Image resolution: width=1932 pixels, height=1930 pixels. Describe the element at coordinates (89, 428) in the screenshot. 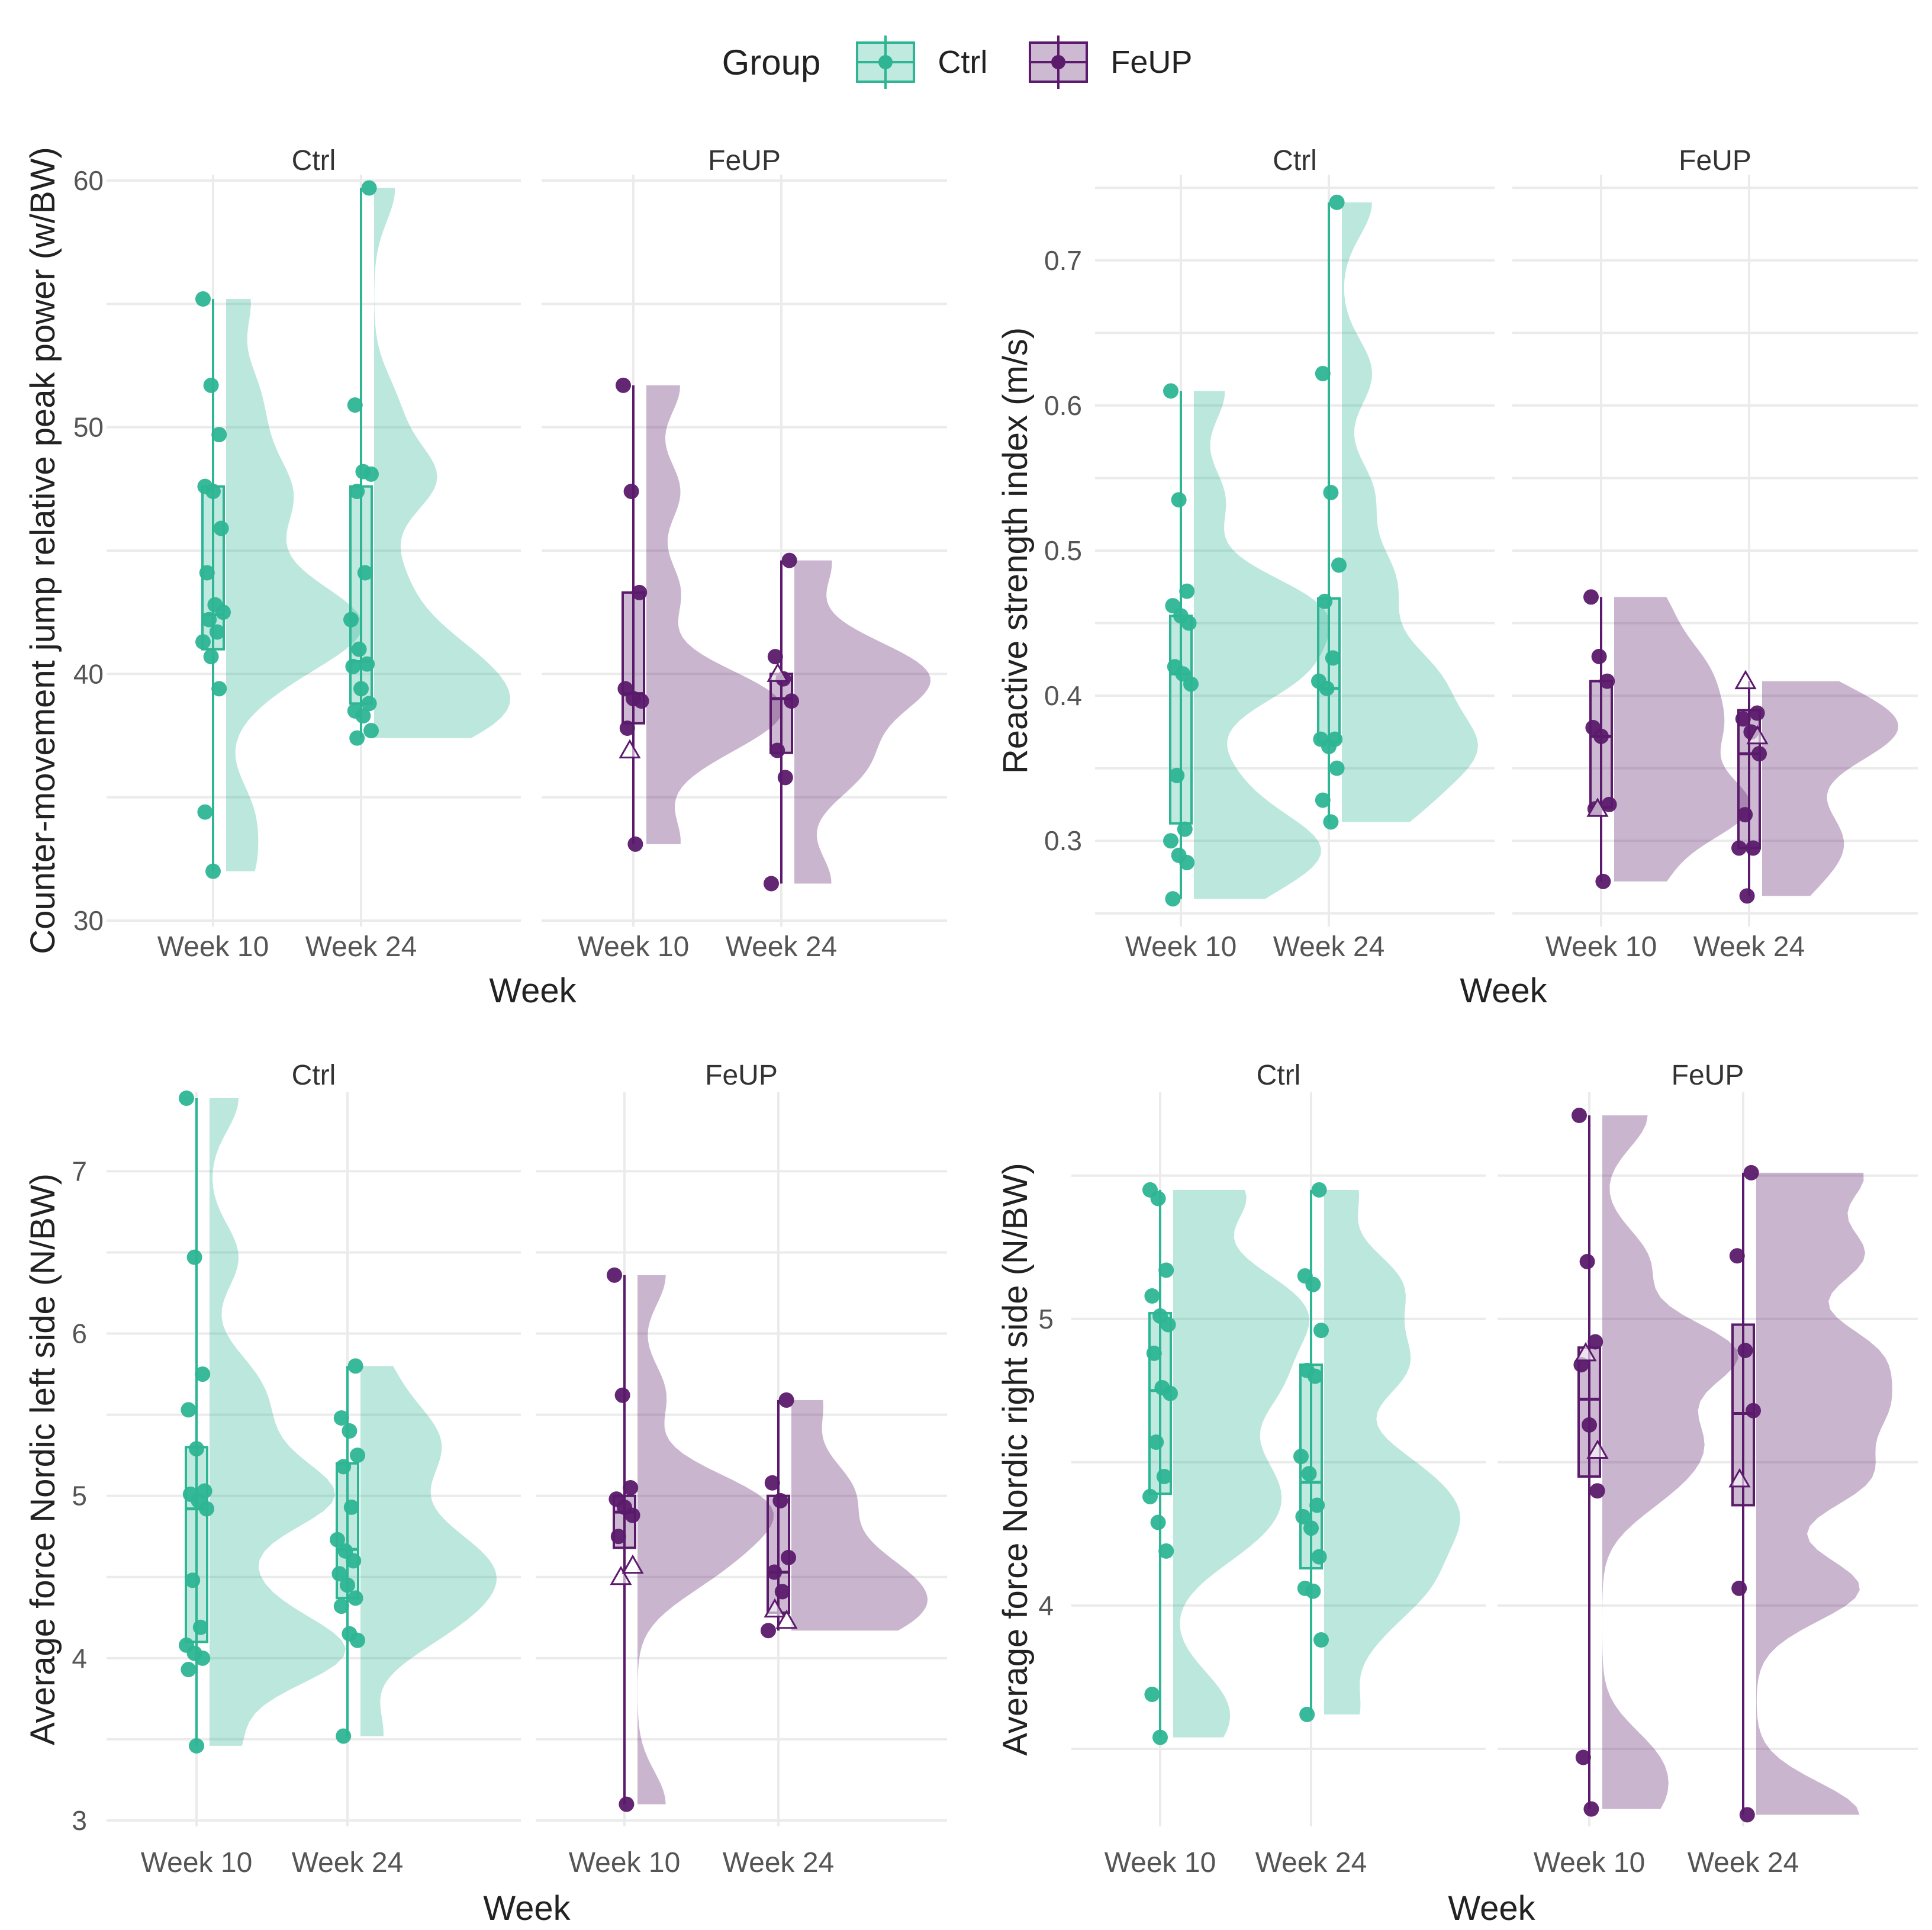

I see `y-tick-label: 50` at that location.